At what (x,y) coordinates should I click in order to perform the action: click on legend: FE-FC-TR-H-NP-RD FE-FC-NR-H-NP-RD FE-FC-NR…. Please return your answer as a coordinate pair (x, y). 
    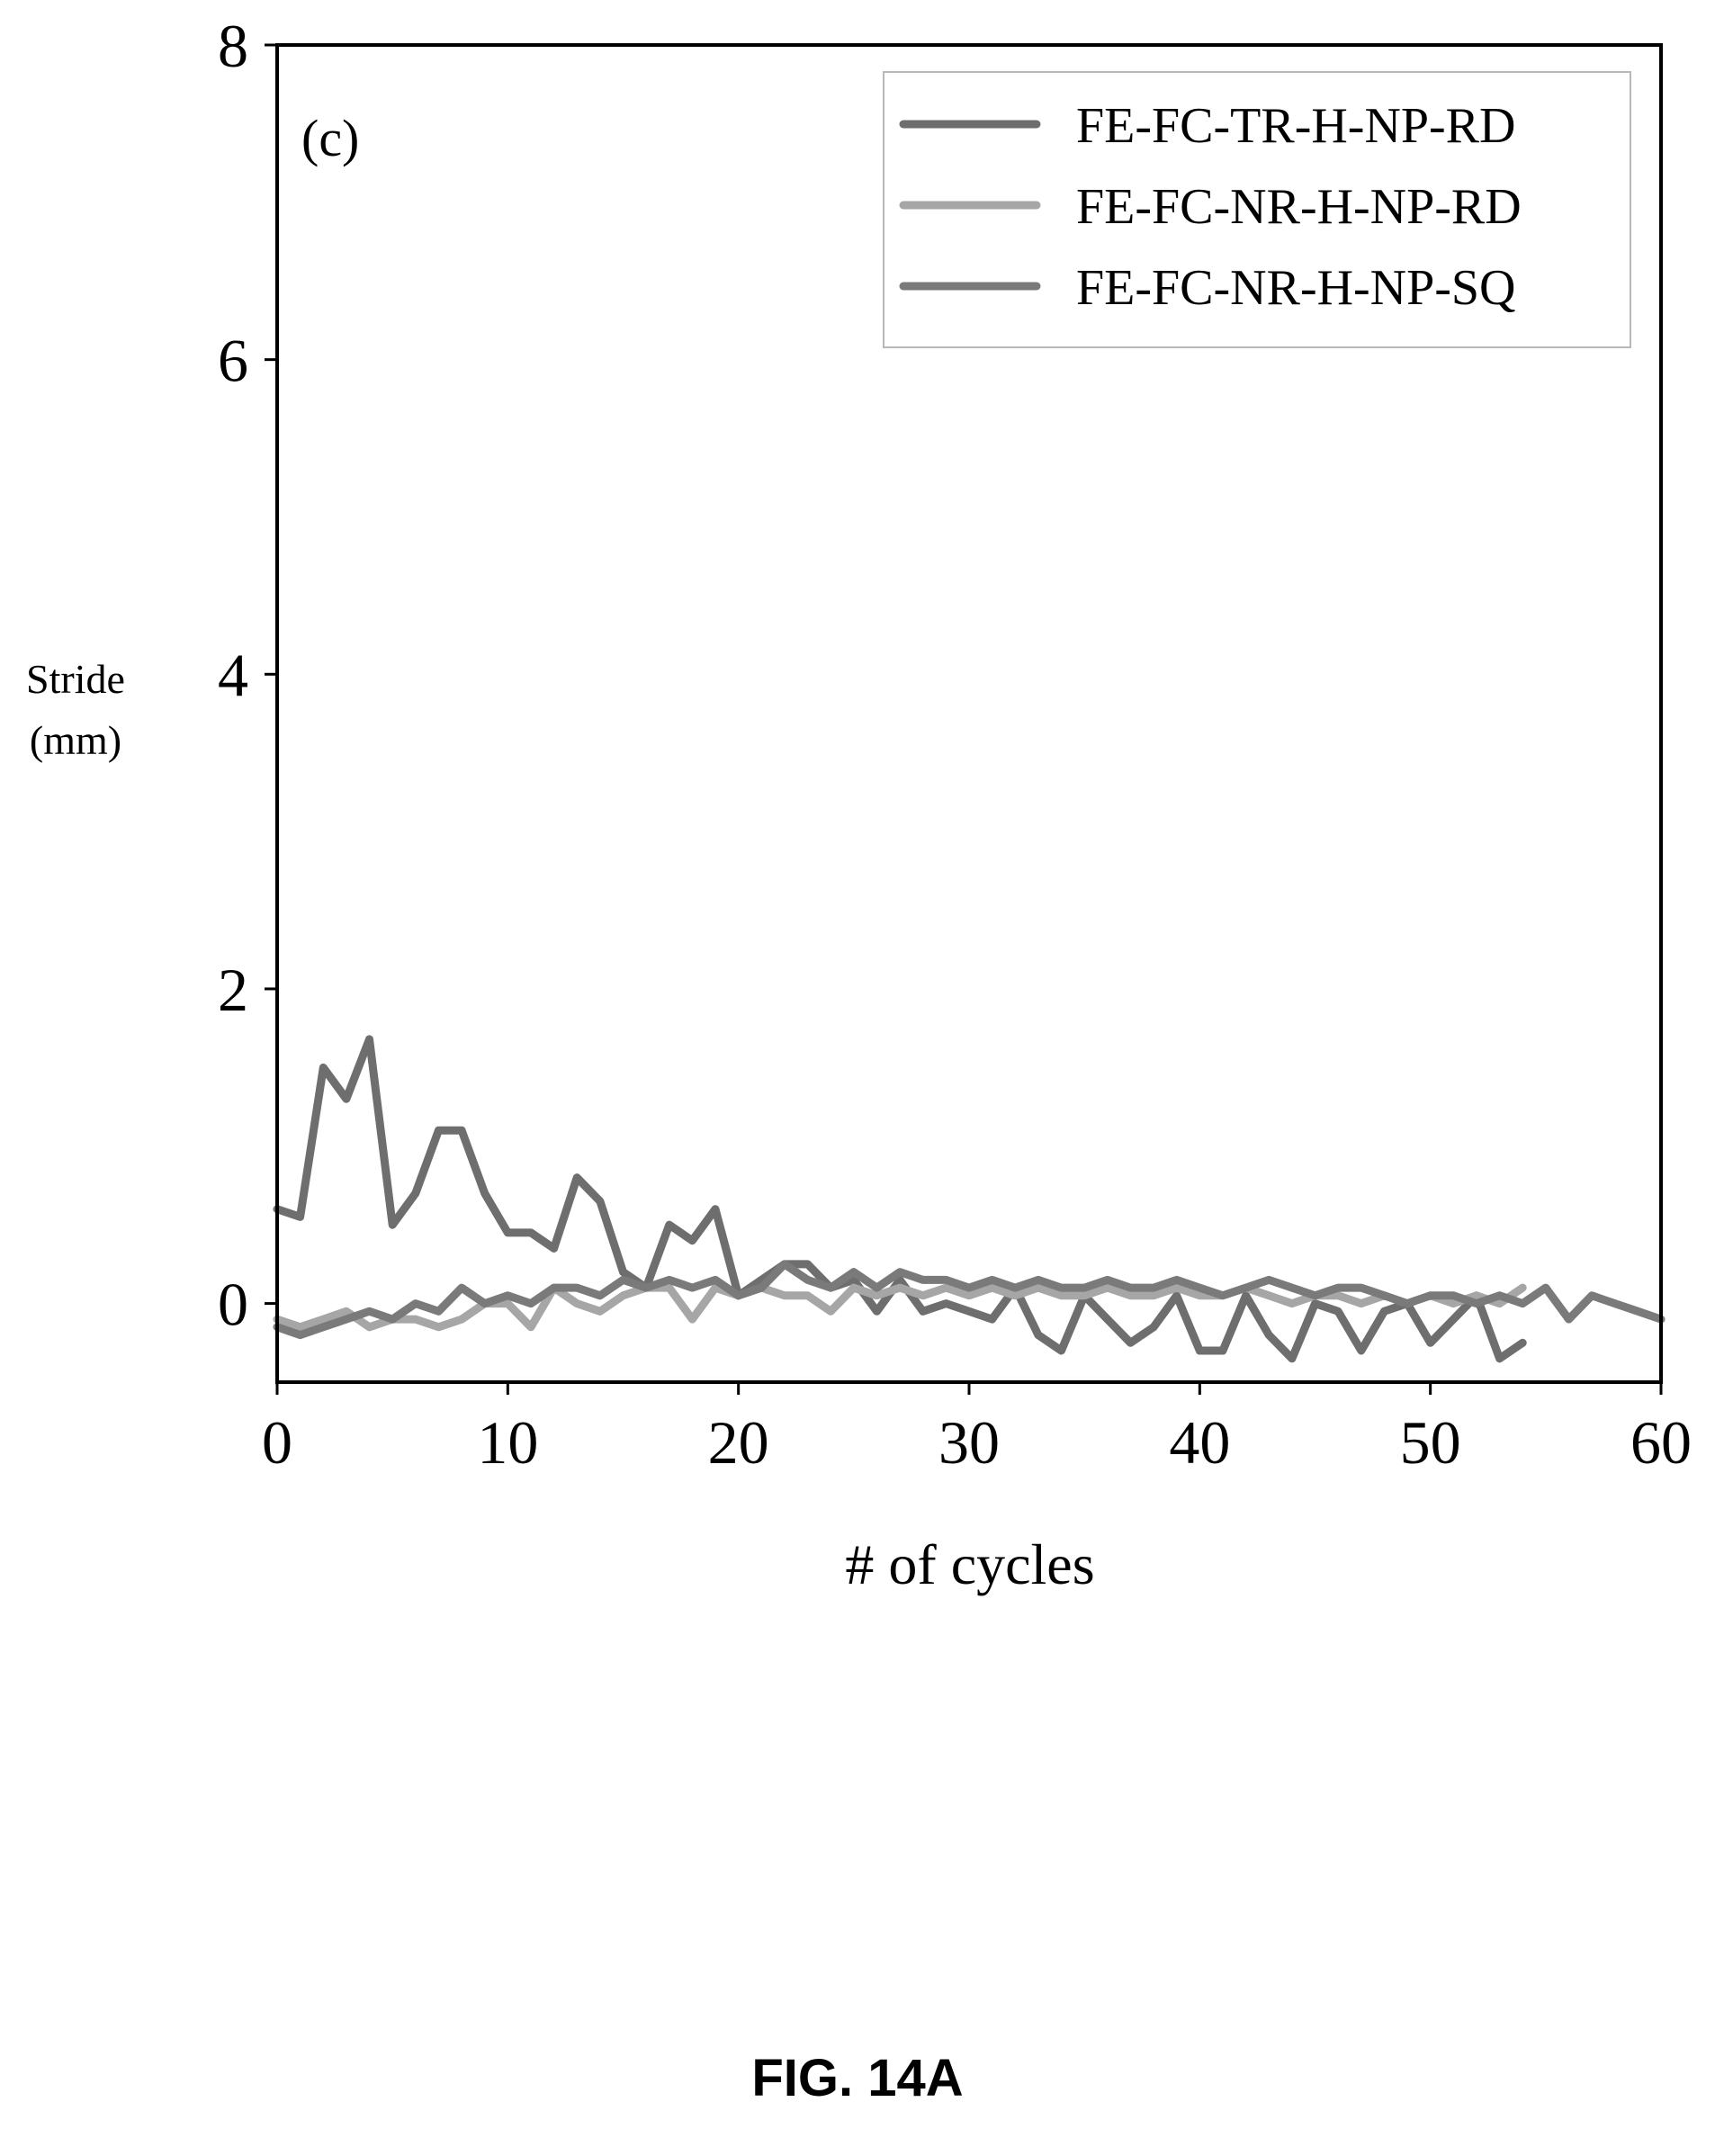
    Looking at the image, I should click on (1257, 209).